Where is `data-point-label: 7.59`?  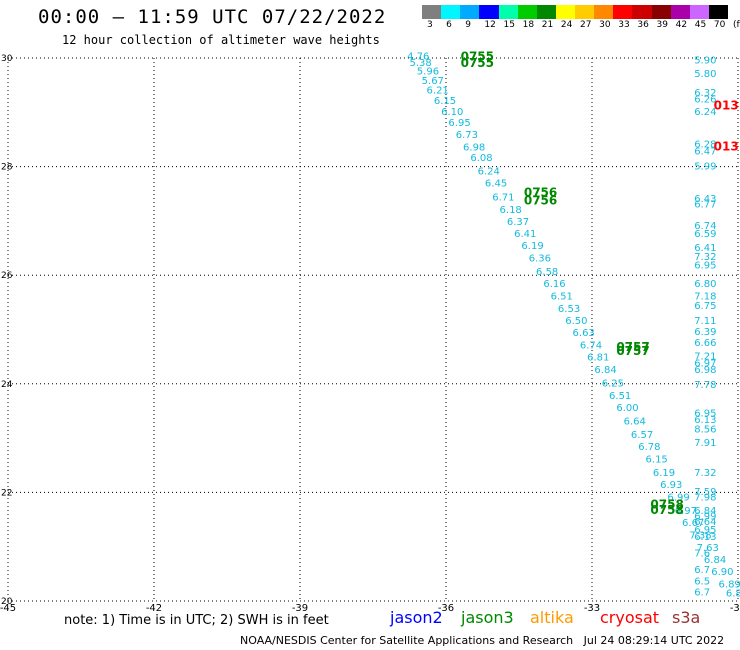 data-point-label: 7.59 is located at coordinates (705, 492).